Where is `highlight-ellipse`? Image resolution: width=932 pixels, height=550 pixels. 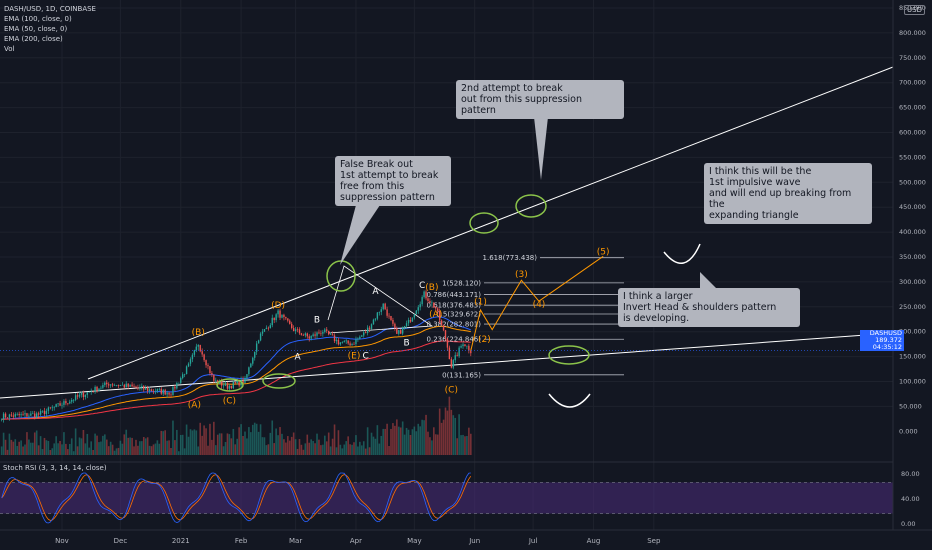
highlight-ellipse is located at coordinates (230, 385).